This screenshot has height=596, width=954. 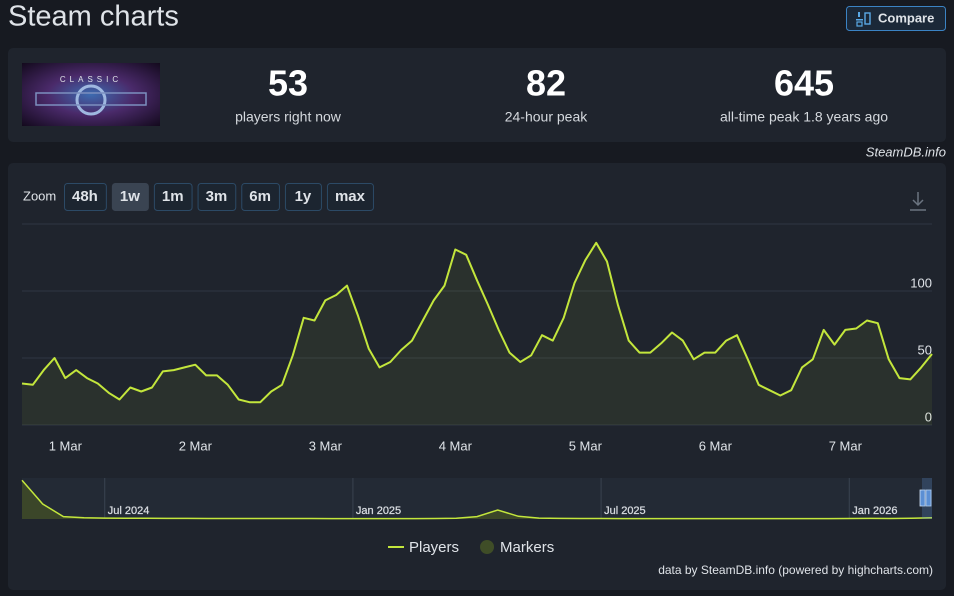 I want to click on stat-value: 82, so click(x=546, y=83).